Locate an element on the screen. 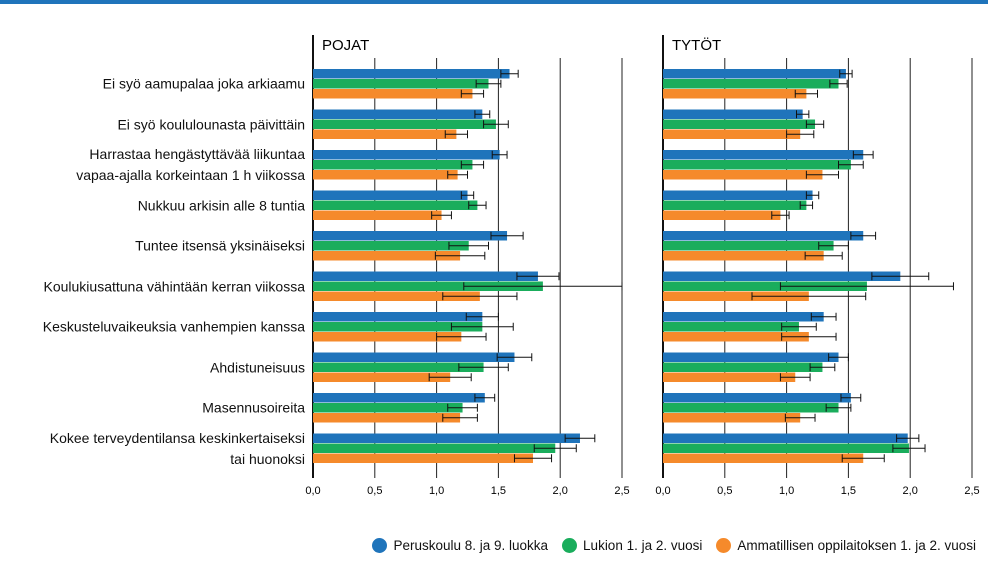 Image resolution: width=988 pixels, height=581 pixels. category-label: Ei syö aamupalaa joka arkiaamu is located at coordinates (203, 83).